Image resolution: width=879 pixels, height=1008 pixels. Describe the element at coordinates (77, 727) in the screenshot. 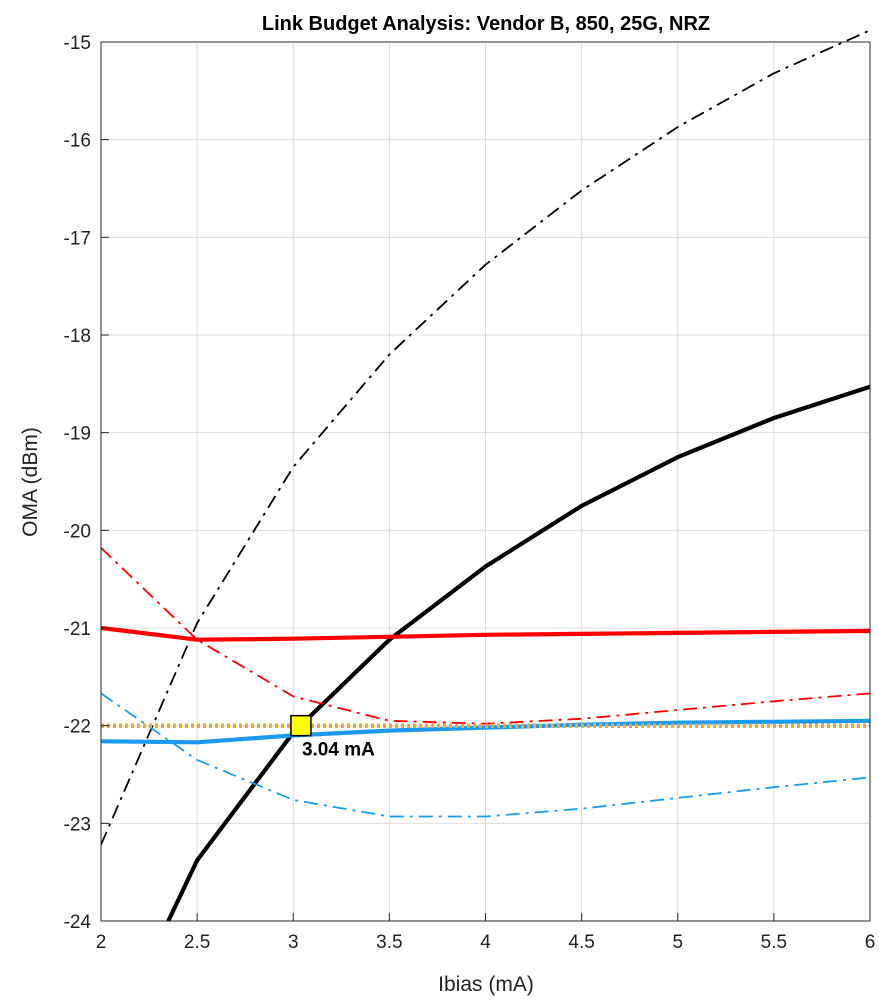

I see `y-tick-label: -22` at that location.